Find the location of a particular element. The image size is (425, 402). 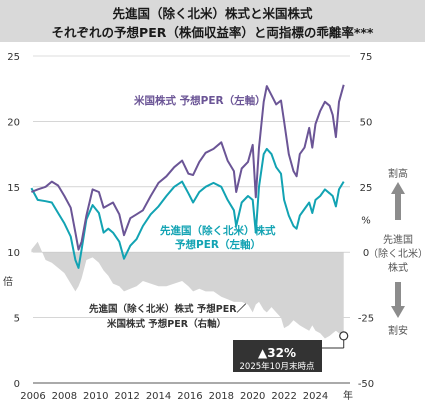

y-right-tick-label: 75 is located at coordinates (366, 57).